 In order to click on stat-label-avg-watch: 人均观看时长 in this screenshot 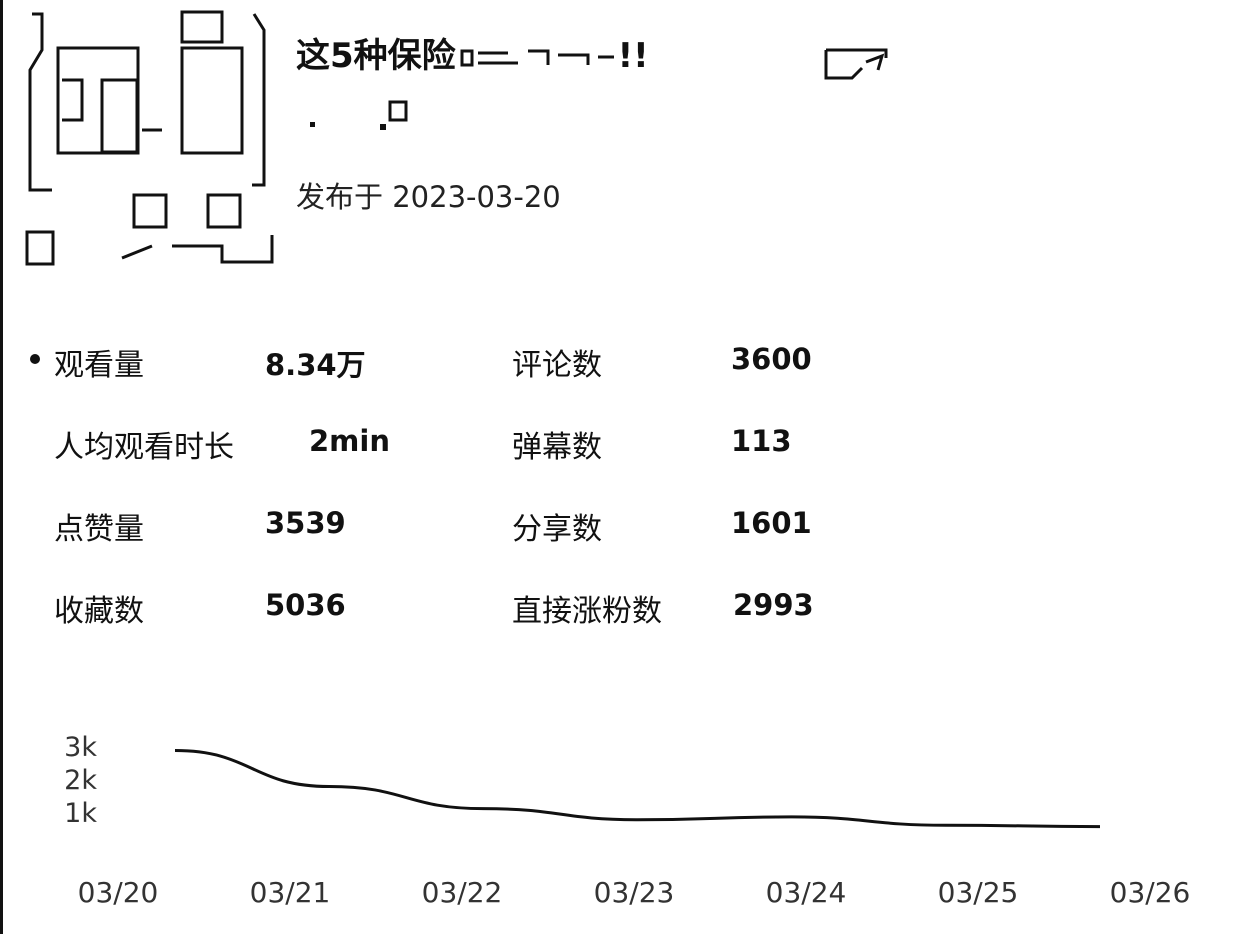, I will do `click(144, 447)`.